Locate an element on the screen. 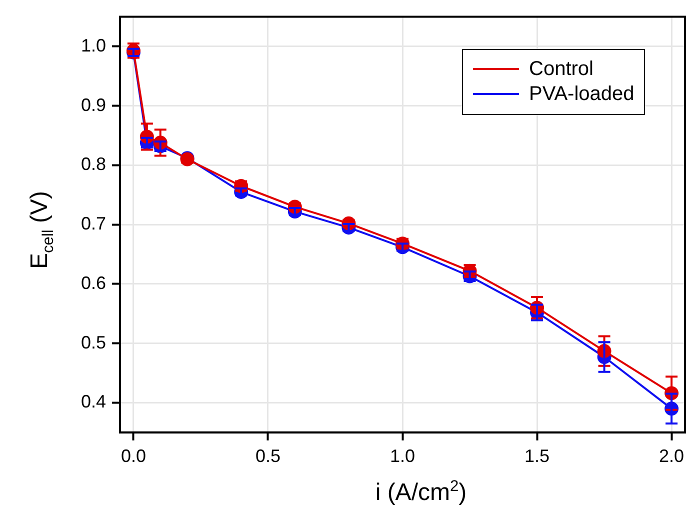 Image resolution: width=697 pixels, height=518 pixels. y-tick-label: 0.5 is located at coordinates (93, 342).